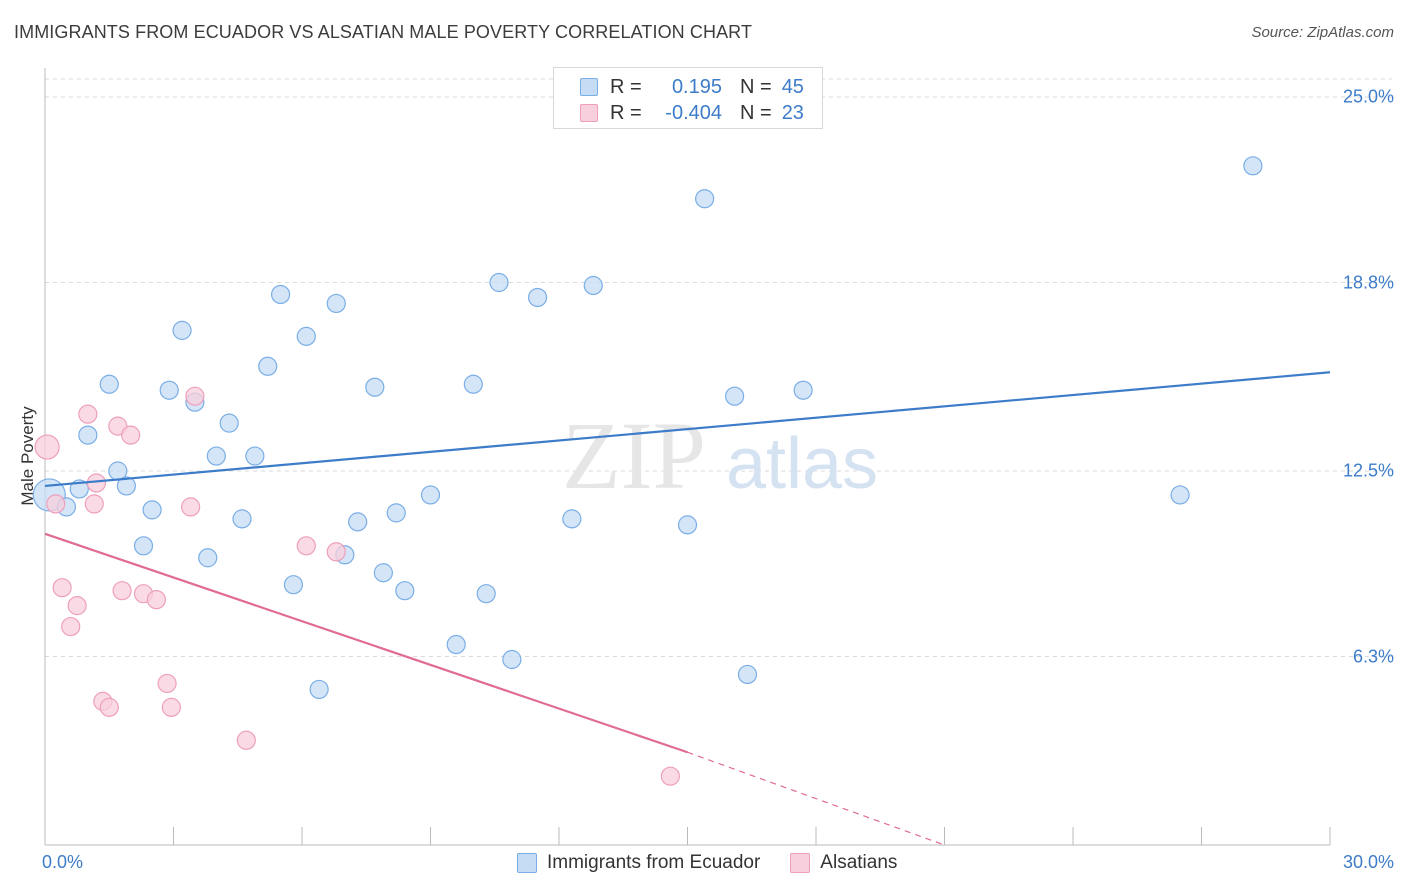 This screenshot has height=892, width=1406. I want to click on correlation-legend: R = 0.195 N = 45 R = -0.404 N = 23, so click(688, 98).